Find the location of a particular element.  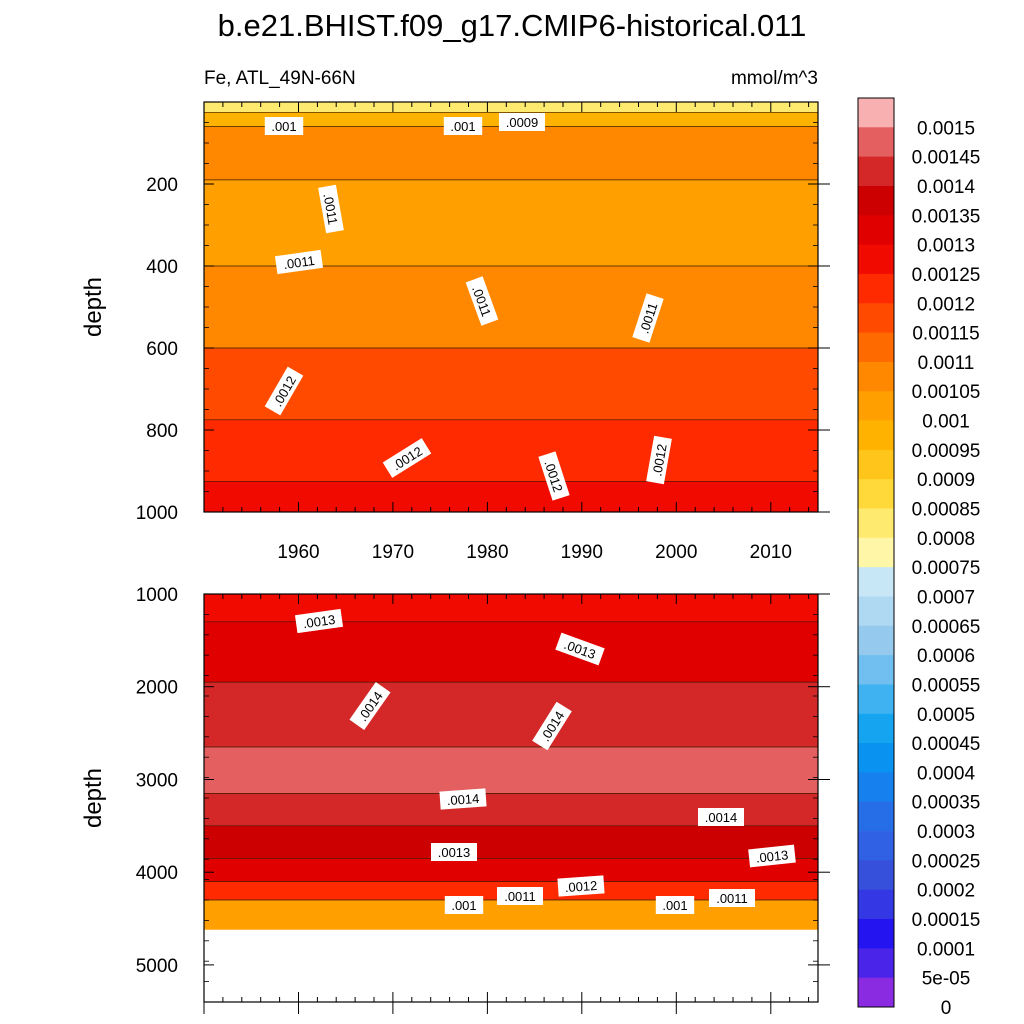

chart-title: b.e21.BHIST.f09_g17.CMIP6-historical.011 is located at coordinates (512, 25).